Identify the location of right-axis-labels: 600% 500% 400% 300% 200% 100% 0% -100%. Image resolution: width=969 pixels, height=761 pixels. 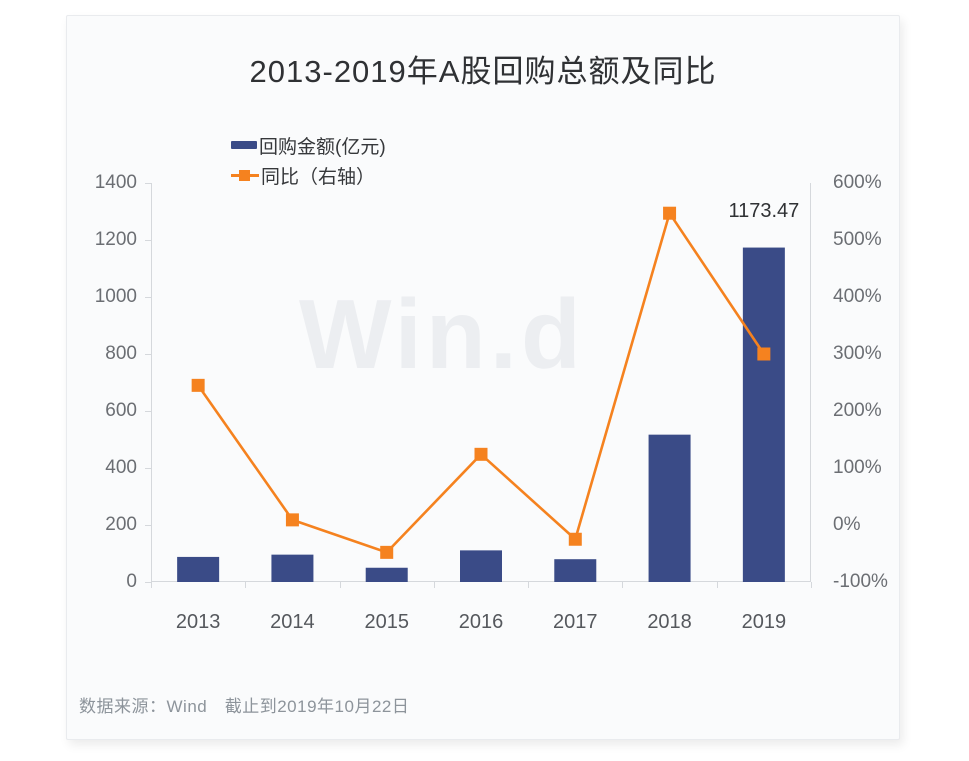
(873, 382).